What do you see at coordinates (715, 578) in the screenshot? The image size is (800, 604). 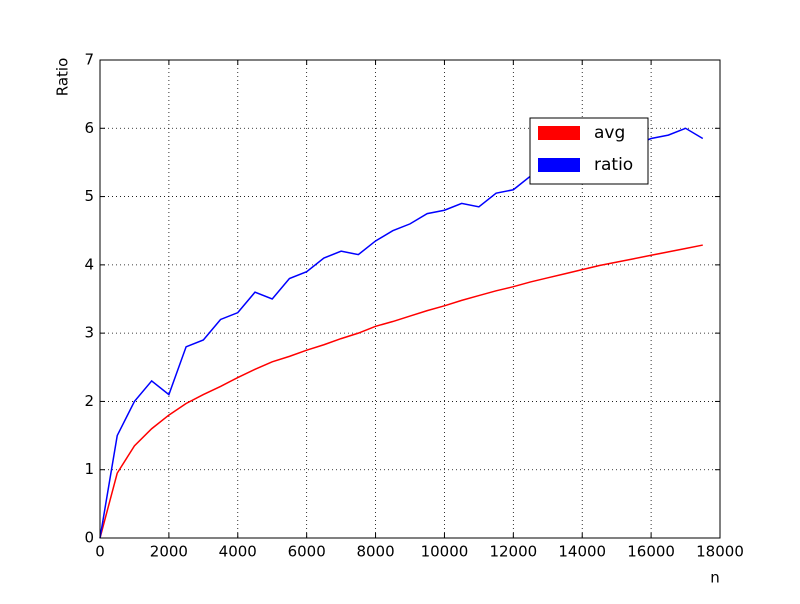 I see `x-axis-label: n` at bounding box center [715, 578].